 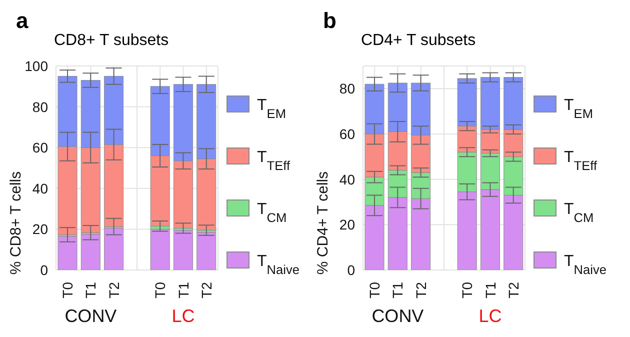 I want to click on y-axis-title: % CD4+ T cells, so click(x=323, y=223).